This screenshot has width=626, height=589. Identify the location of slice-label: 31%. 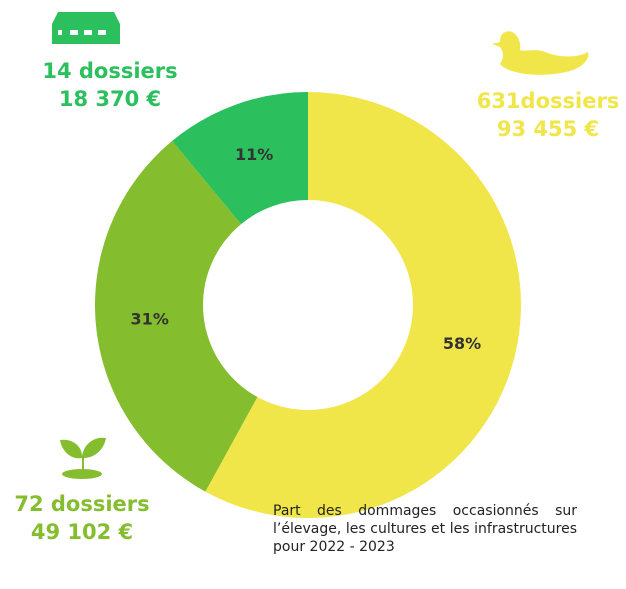
(150, 318).